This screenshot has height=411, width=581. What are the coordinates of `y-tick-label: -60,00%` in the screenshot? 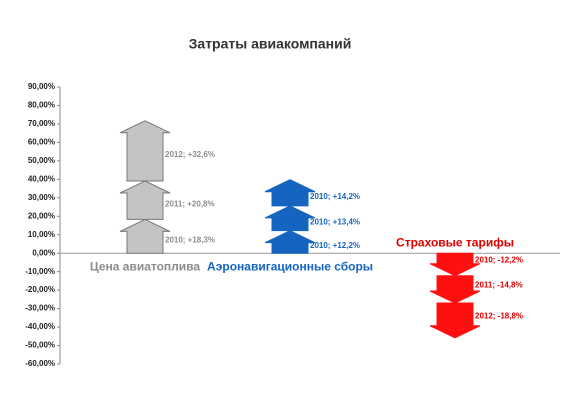 It's located at (40, 363).